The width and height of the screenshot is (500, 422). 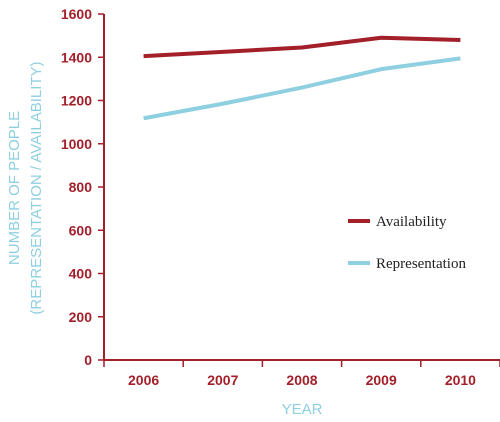 What do you see at coordinates (460, 380) in the screenshot?
I see `x-tick-label: 2010` at bounding box center [460, 380].